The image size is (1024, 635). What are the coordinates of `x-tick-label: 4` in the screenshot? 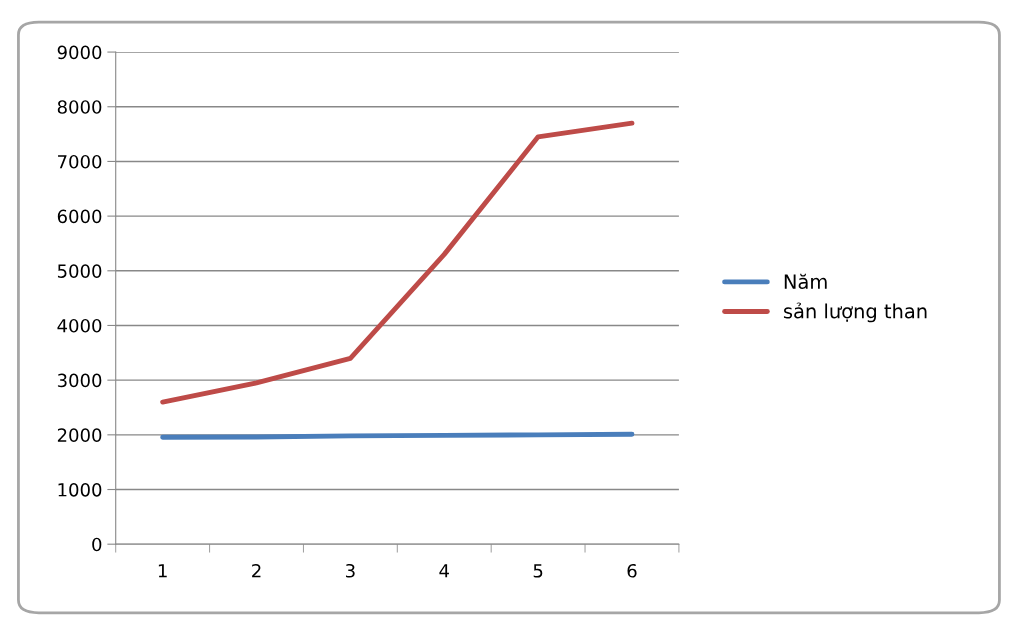 It's located at (444, 571).